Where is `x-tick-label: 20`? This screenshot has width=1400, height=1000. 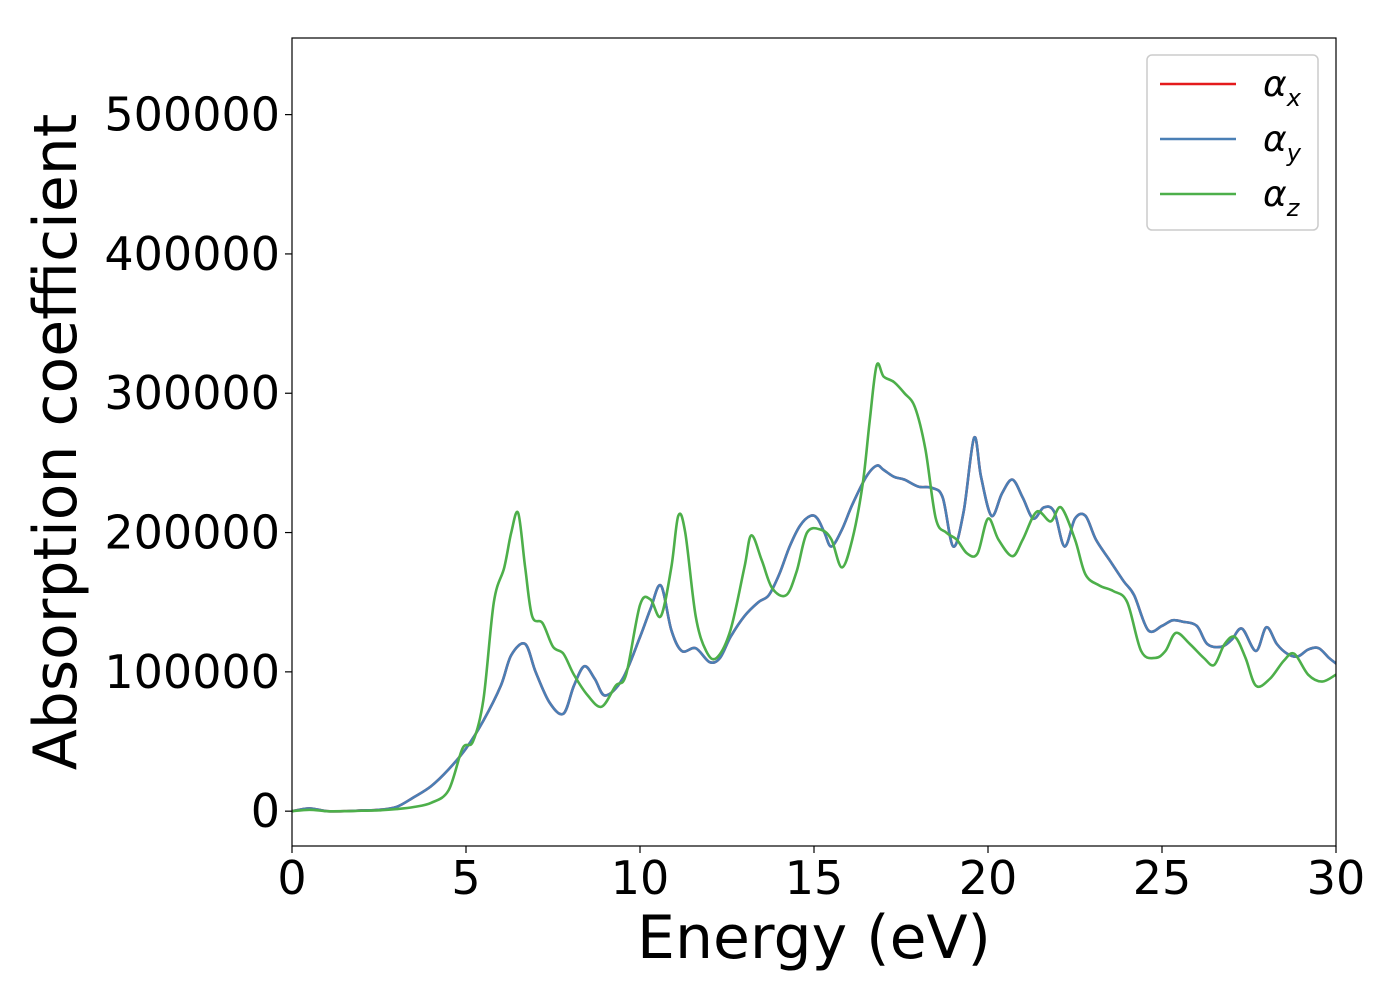 x-tick-label: 20 is located at coordinates (988, 878).